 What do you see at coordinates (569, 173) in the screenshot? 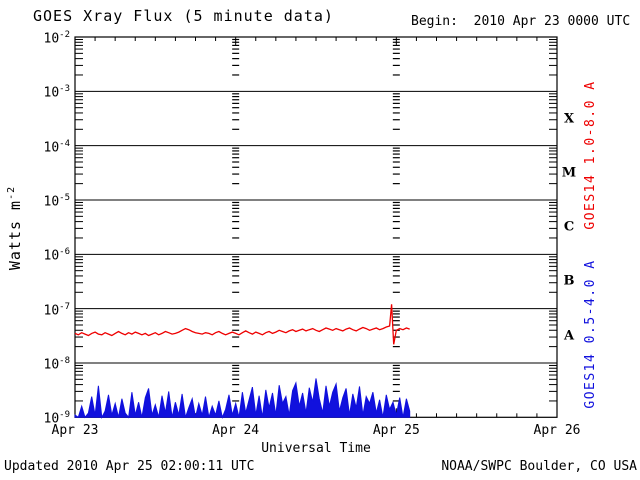
I see `flare-class-label: M` at bounding box center [569, 173].